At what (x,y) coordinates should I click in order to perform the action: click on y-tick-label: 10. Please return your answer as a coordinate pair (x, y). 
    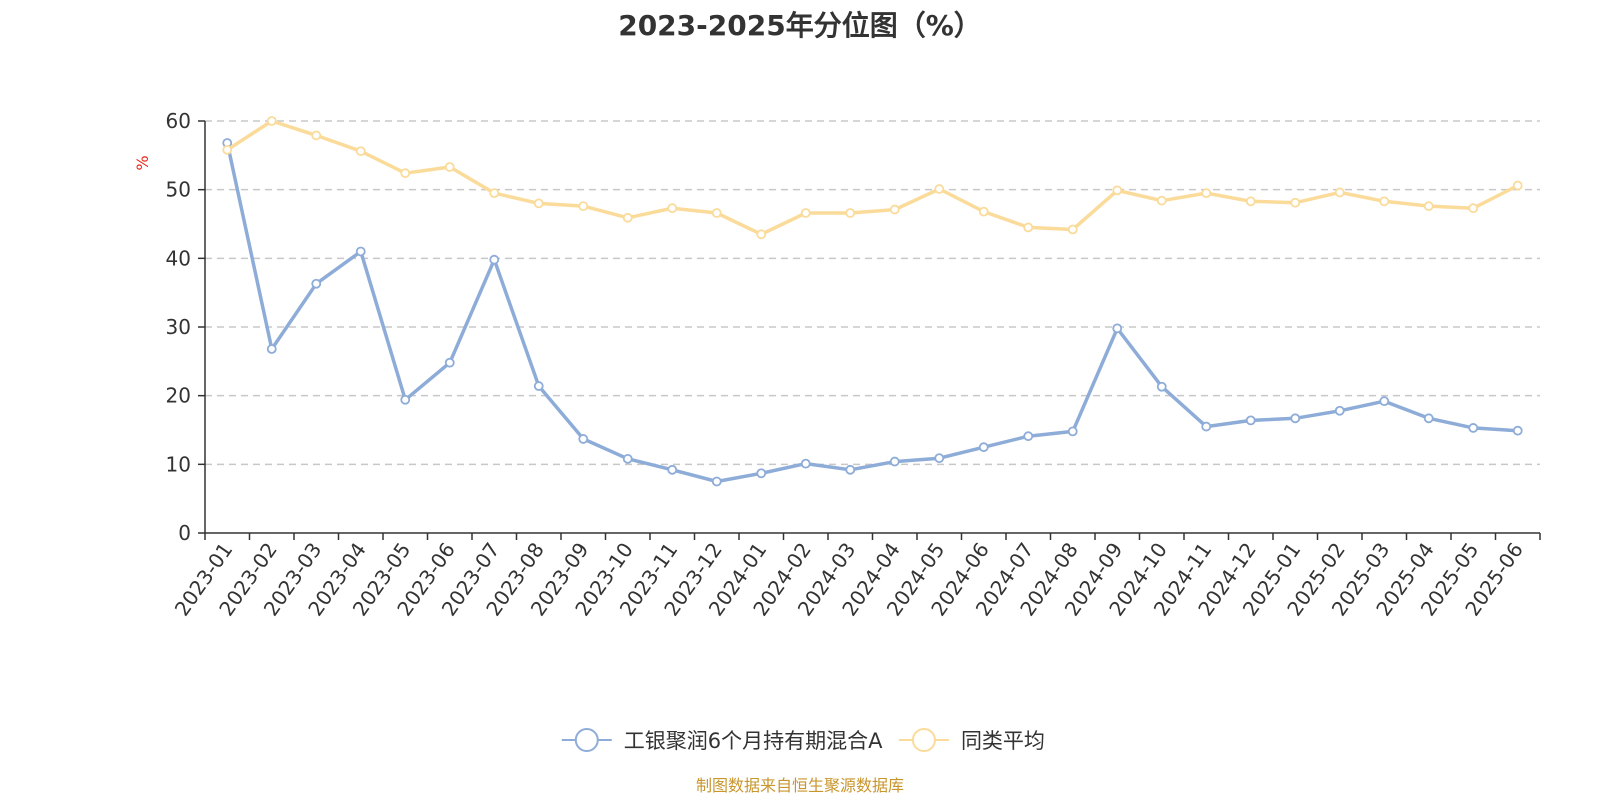
    Looking at the image, I should click on (178, 464).